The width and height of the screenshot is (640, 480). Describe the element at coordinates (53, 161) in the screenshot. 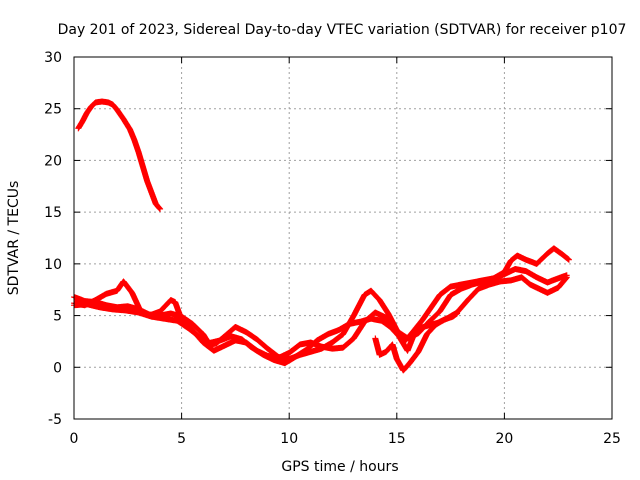

I see `y-tick-label: 20` at that location.